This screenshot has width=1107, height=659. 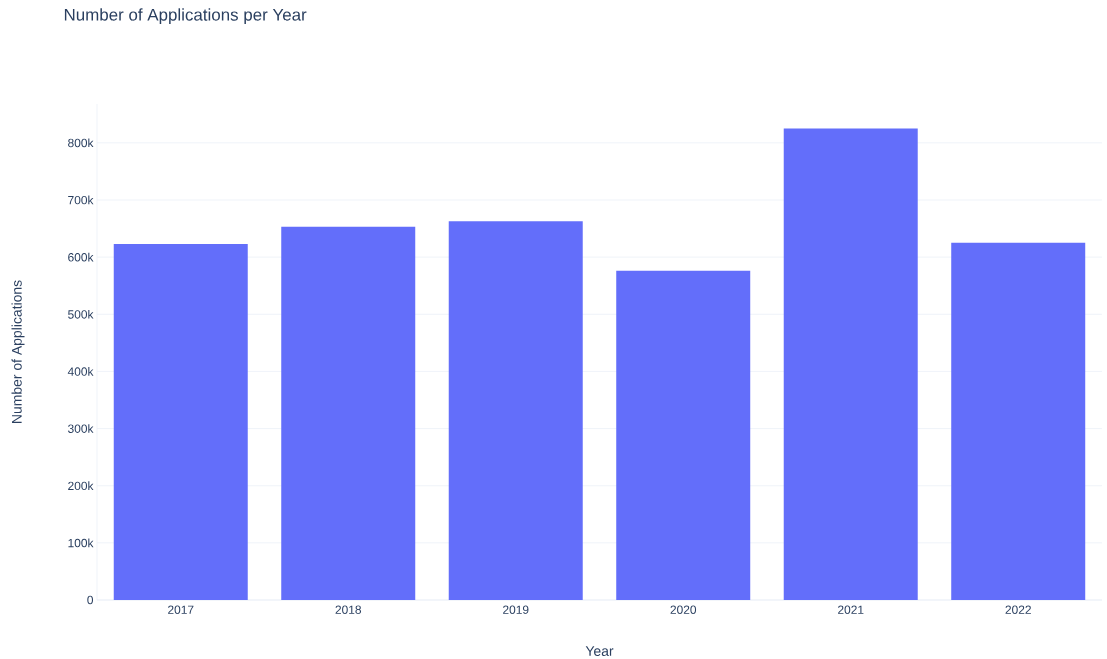 What do you see at coordinates (851, 609) in the screenshot?
I see `x-tick-label: 2021` at bounding box center [851, 609].